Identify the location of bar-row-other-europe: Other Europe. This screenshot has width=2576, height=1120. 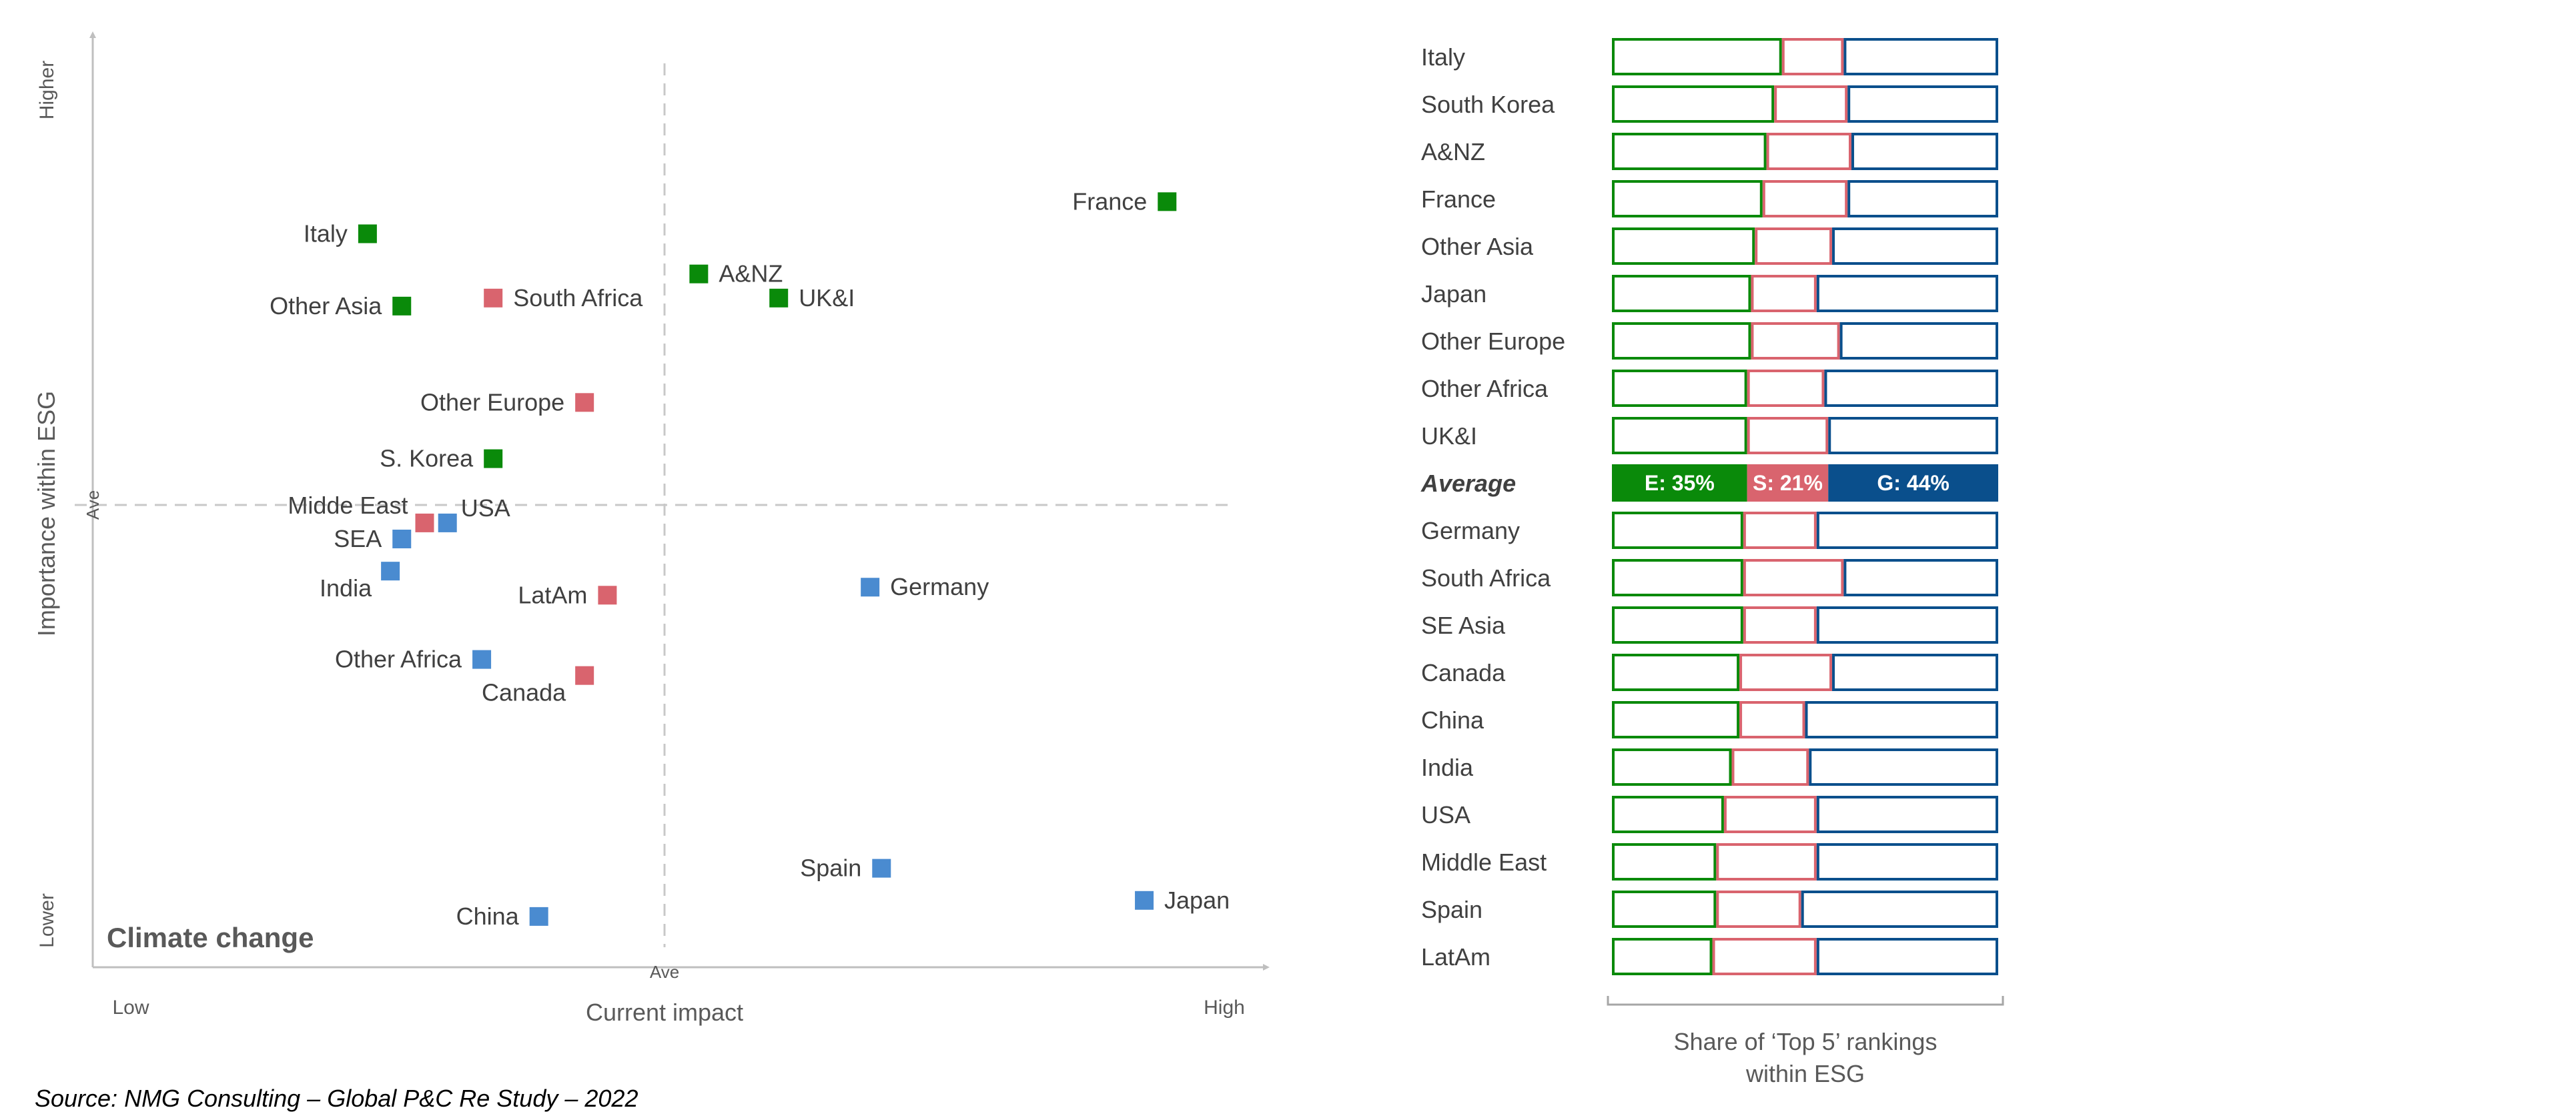
(1710, 341).